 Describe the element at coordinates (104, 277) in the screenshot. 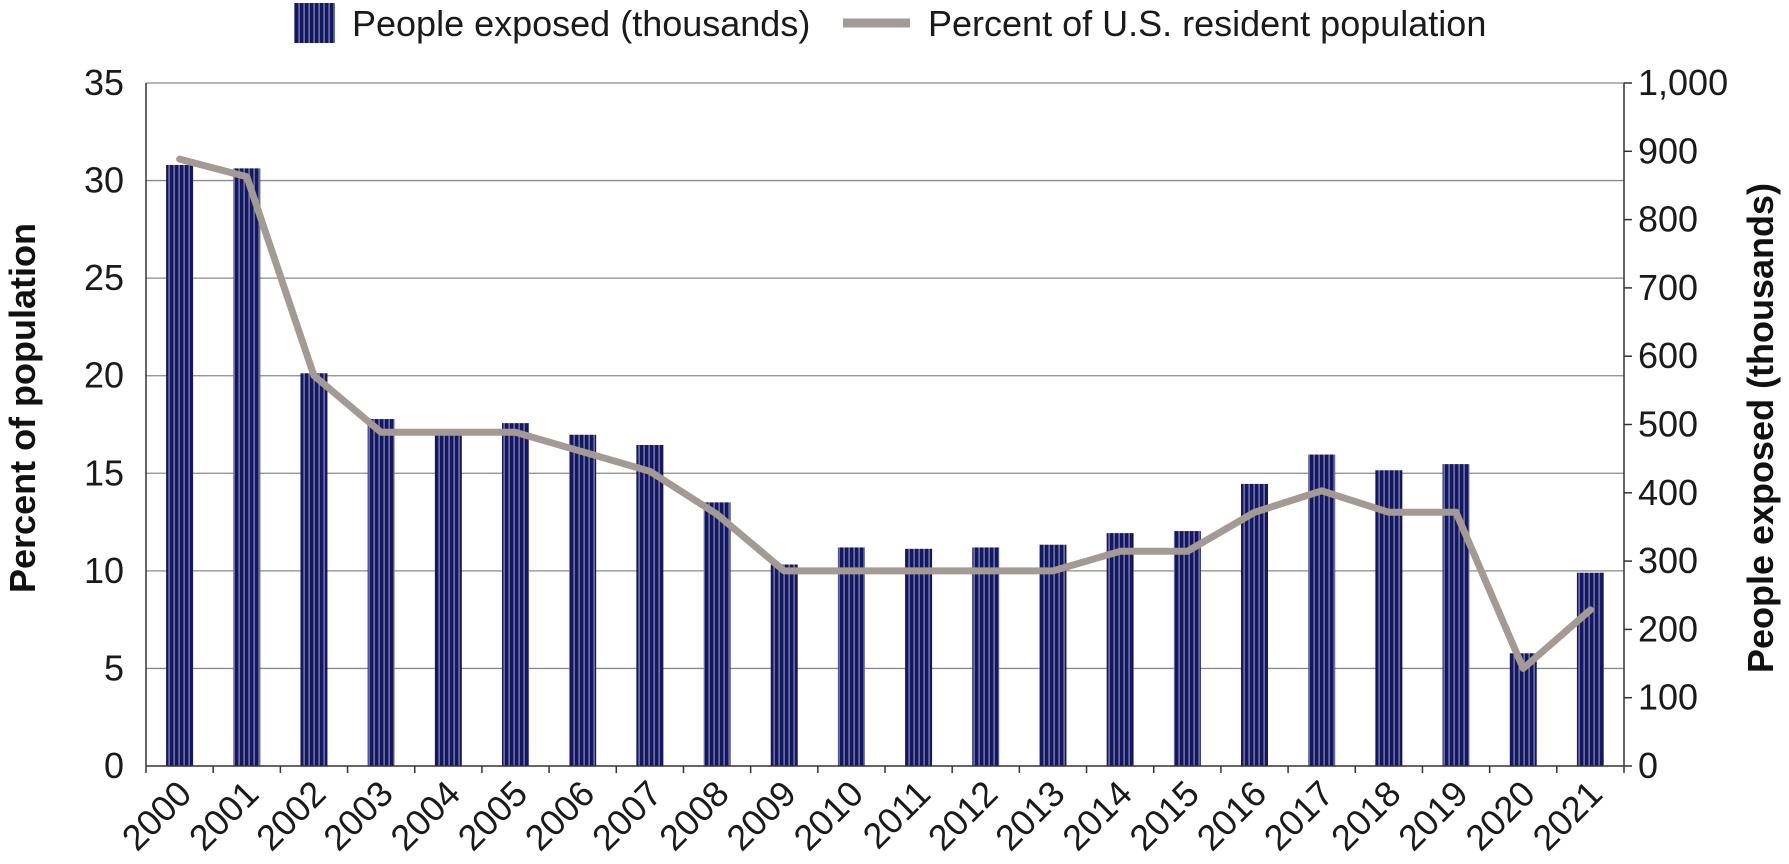

I see `left-tick-label: 25` at that location.